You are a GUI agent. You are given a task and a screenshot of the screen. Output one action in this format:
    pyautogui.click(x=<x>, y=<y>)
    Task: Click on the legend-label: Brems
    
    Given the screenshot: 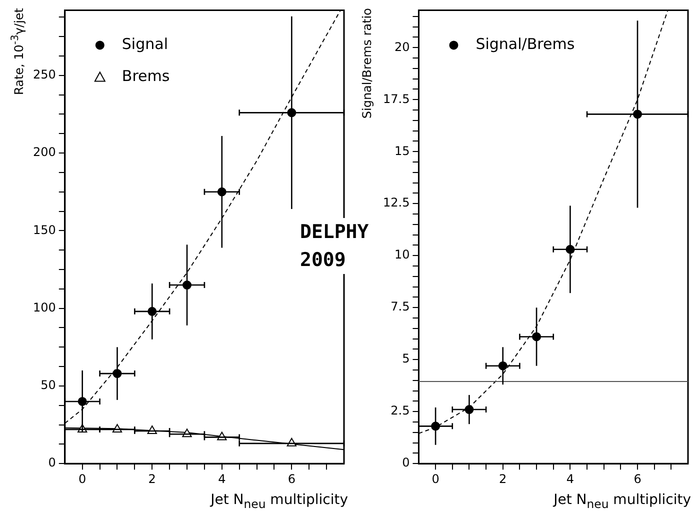 What is the action you would take?
    pyautogui.click(x=146, y=76)
    